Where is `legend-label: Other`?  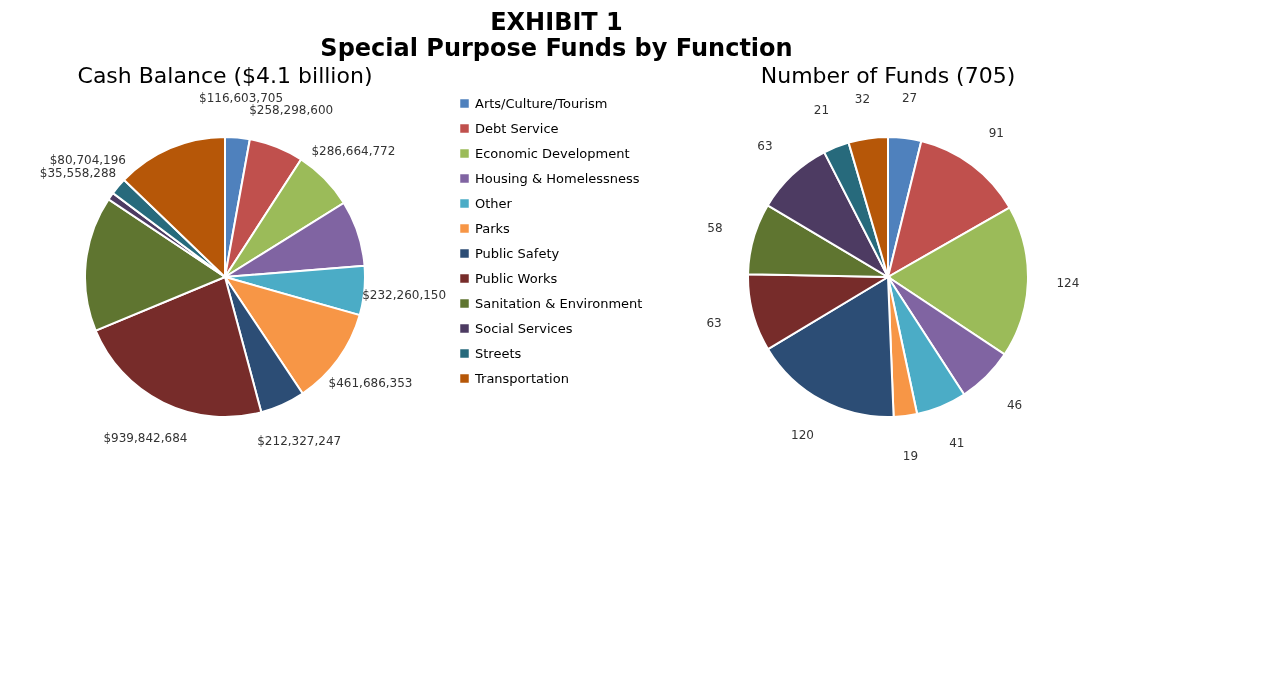 legend-label: Other is located at coordinates (494, 203).